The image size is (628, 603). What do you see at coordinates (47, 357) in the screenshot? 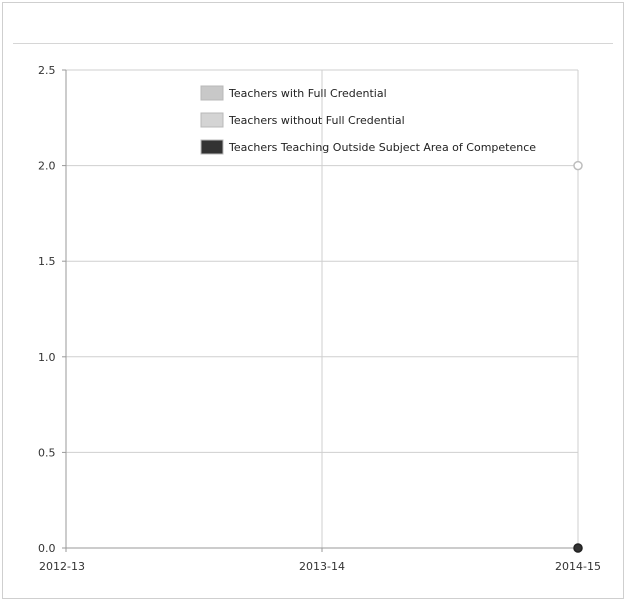
I see `y-tick-label-2: 1.0` at bounding box center [47, 357].